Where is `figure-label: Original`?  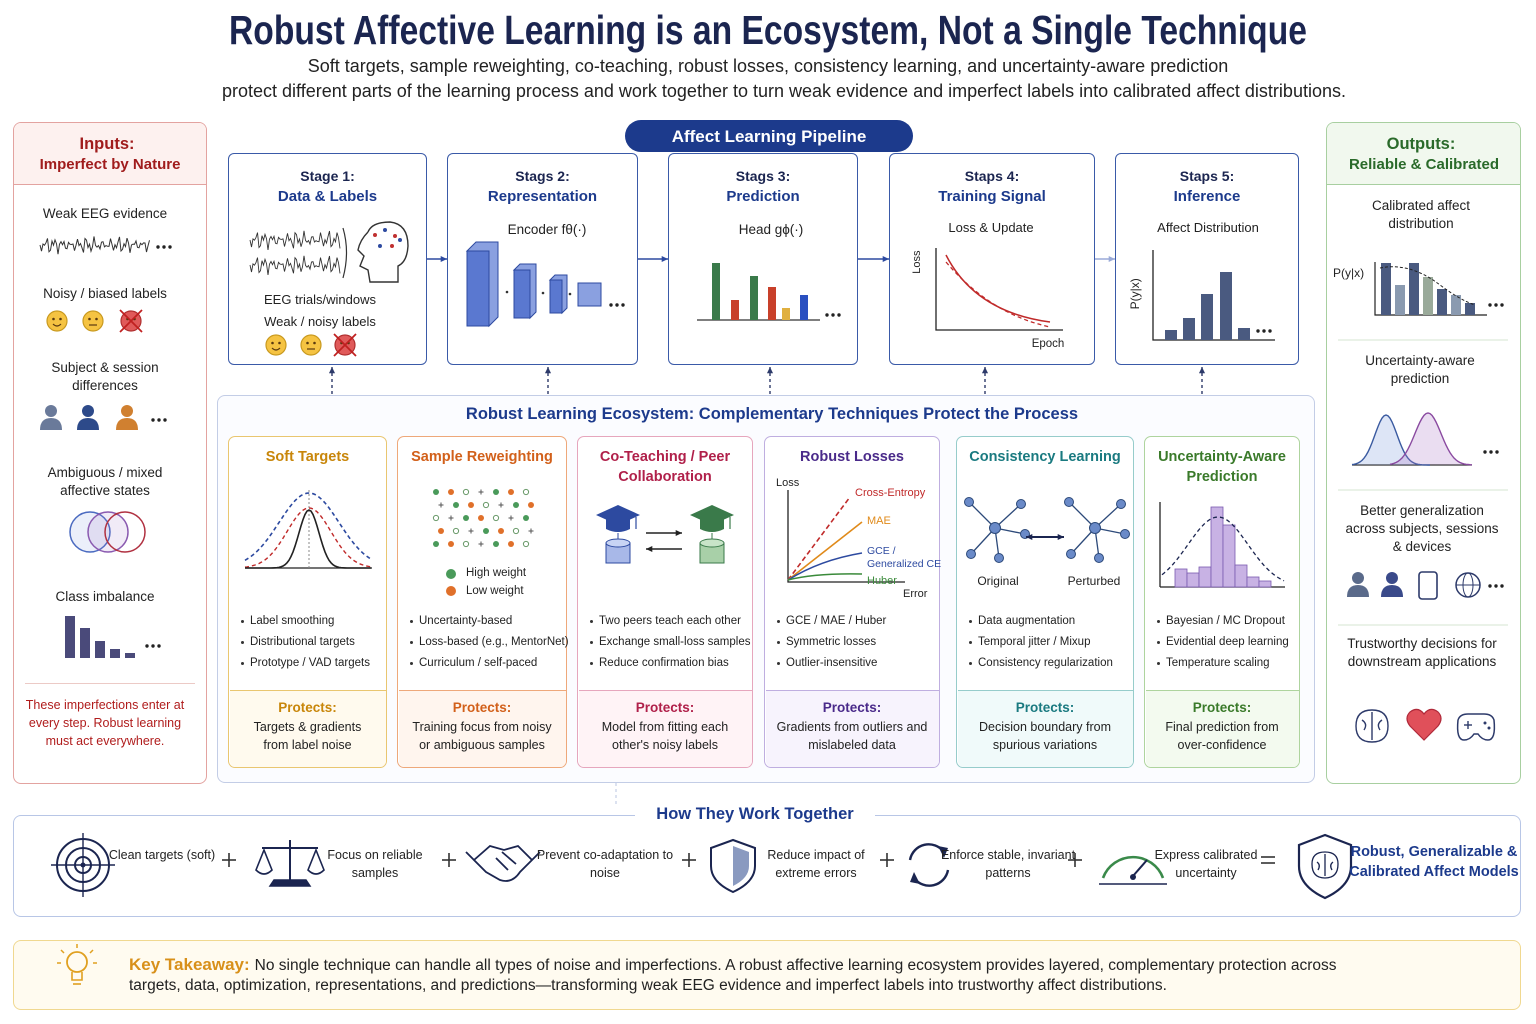 figure-label: Original is located at coordinates (998, 581).